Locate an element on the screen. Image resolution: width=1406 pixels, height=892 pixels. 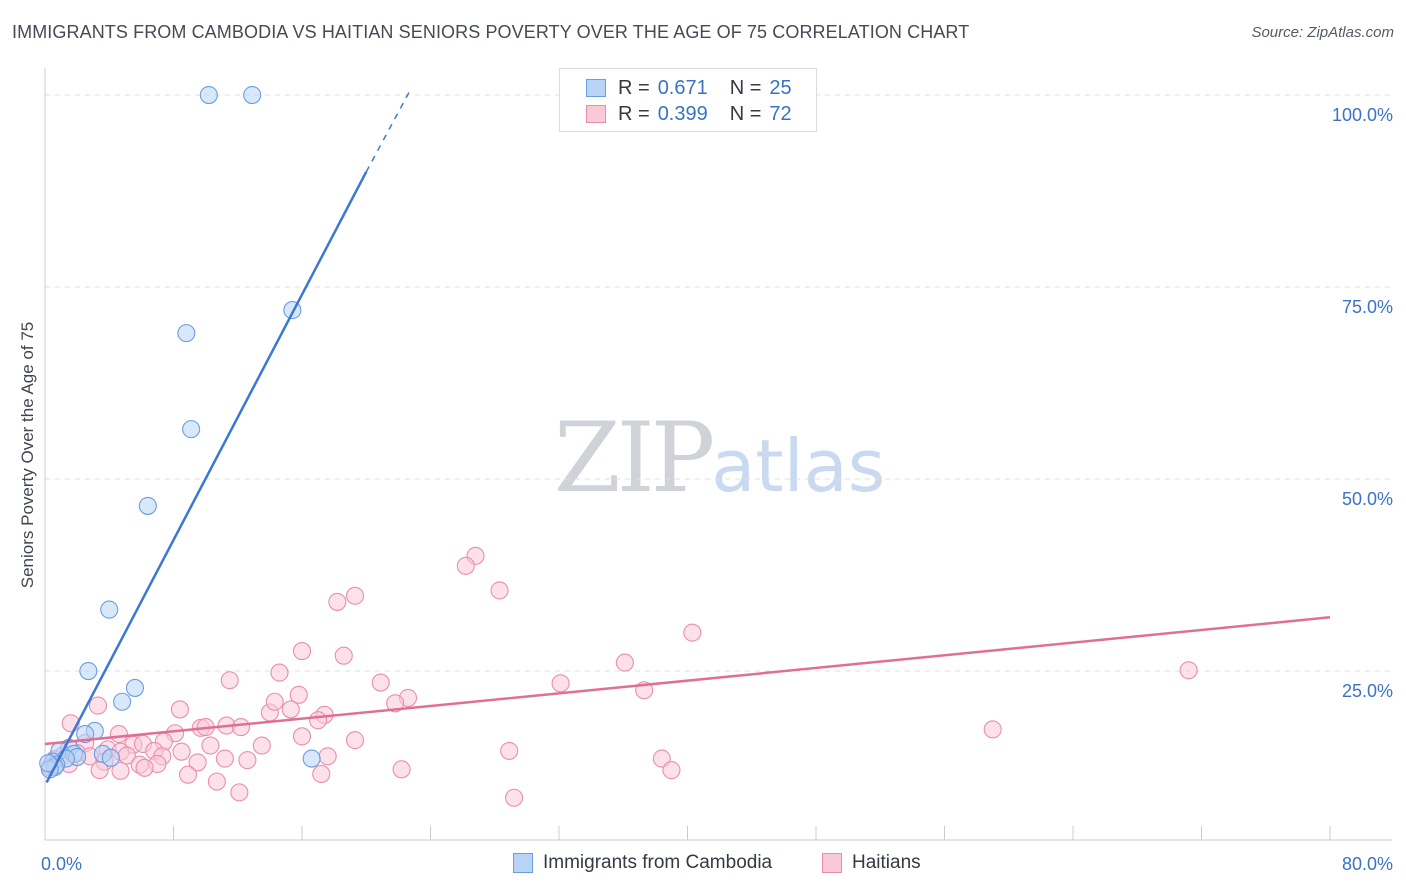
correlation-legend: R = 0.671 N = 25 R = 0.399 N = 72 is located at coordinates (688, 100).